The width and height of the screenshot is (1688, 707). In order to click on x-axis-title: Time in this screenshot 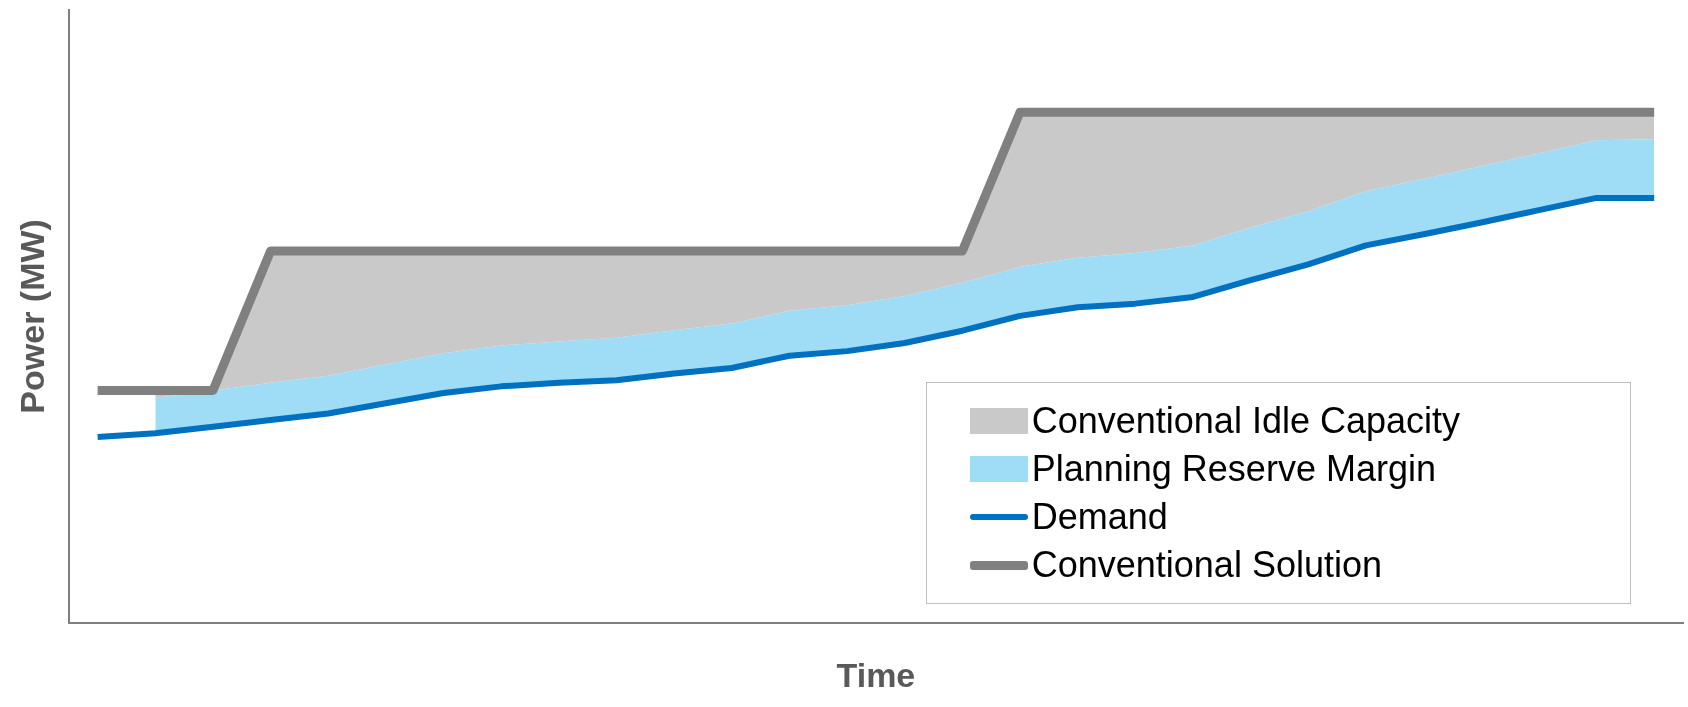, I will do `click(876, 674)`.